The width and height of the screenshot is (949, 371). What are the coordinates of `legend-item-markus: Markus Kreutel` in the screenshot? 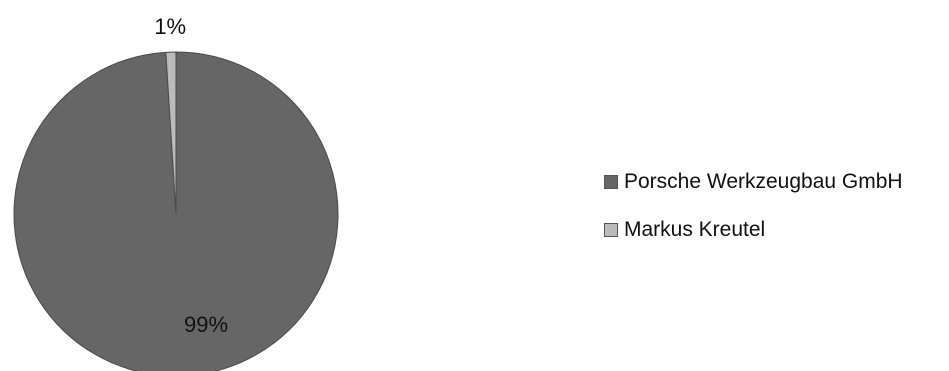 It's located at (753, 230).